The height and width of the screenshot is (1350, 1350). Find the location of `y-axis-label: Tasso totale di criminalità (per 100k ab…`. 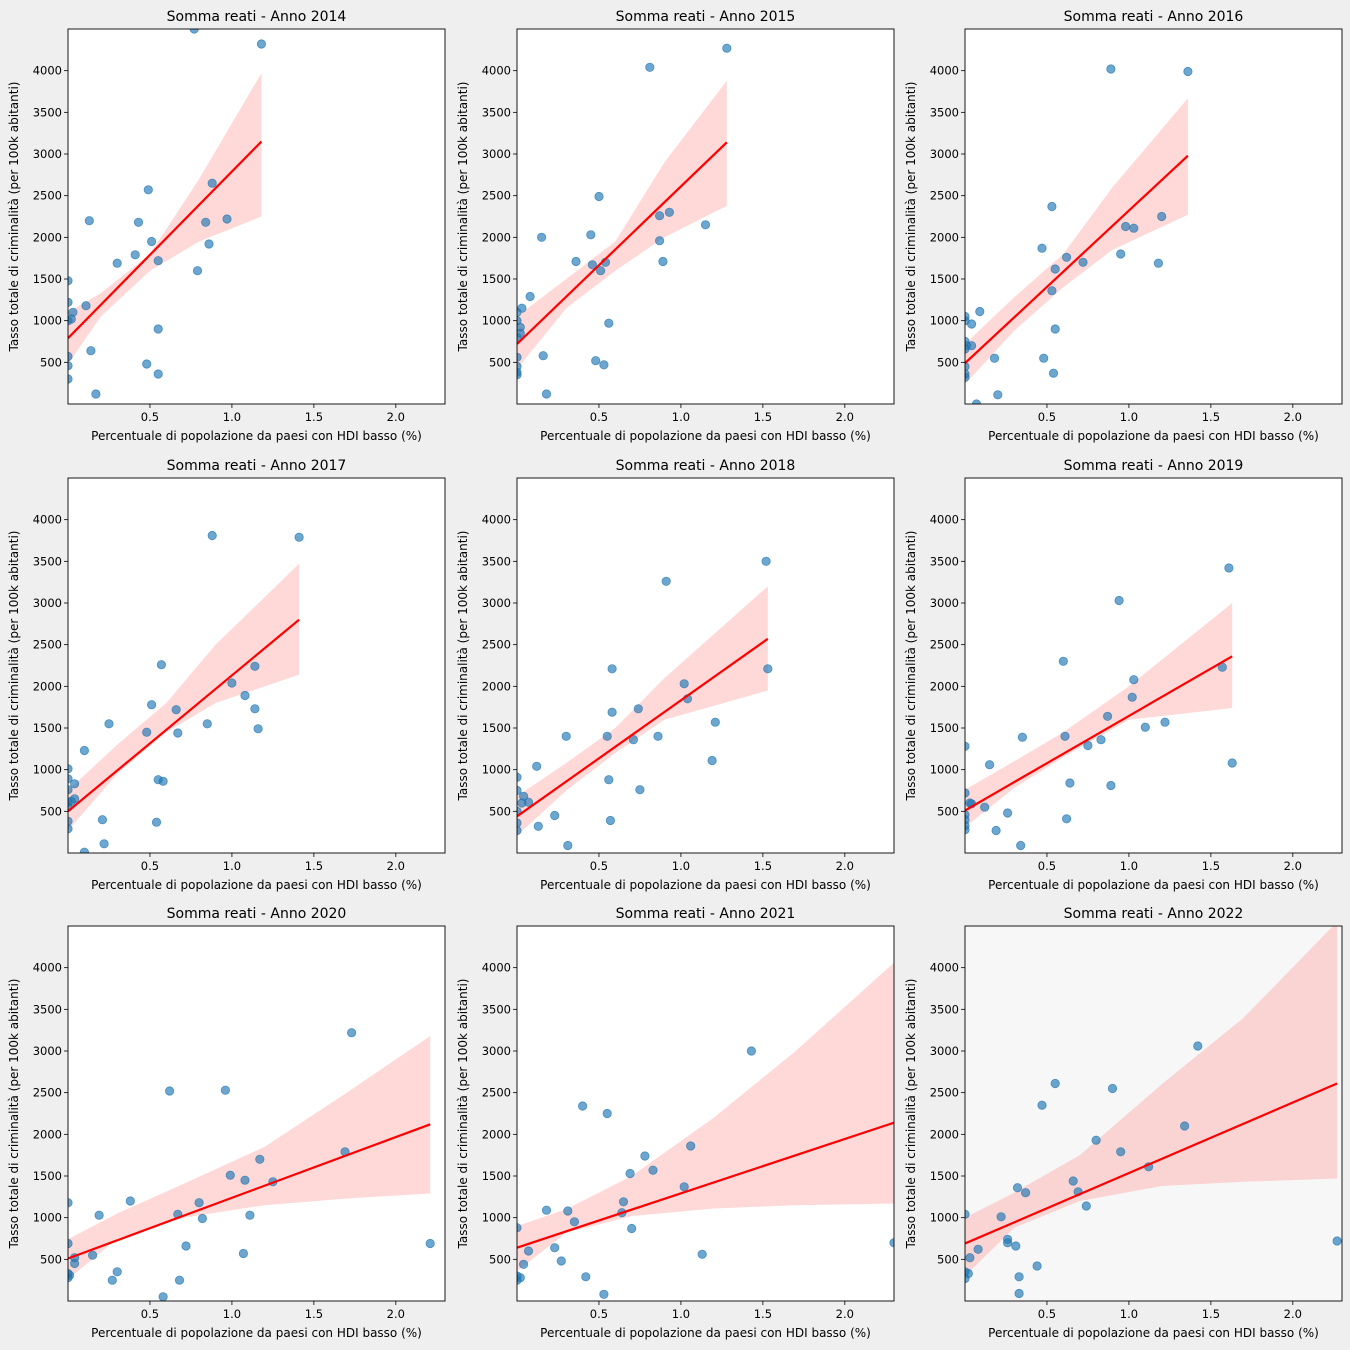

y-axis-label: Tasso totale di criminalità (per 100k ab… is located at coordinates (911, 1114).